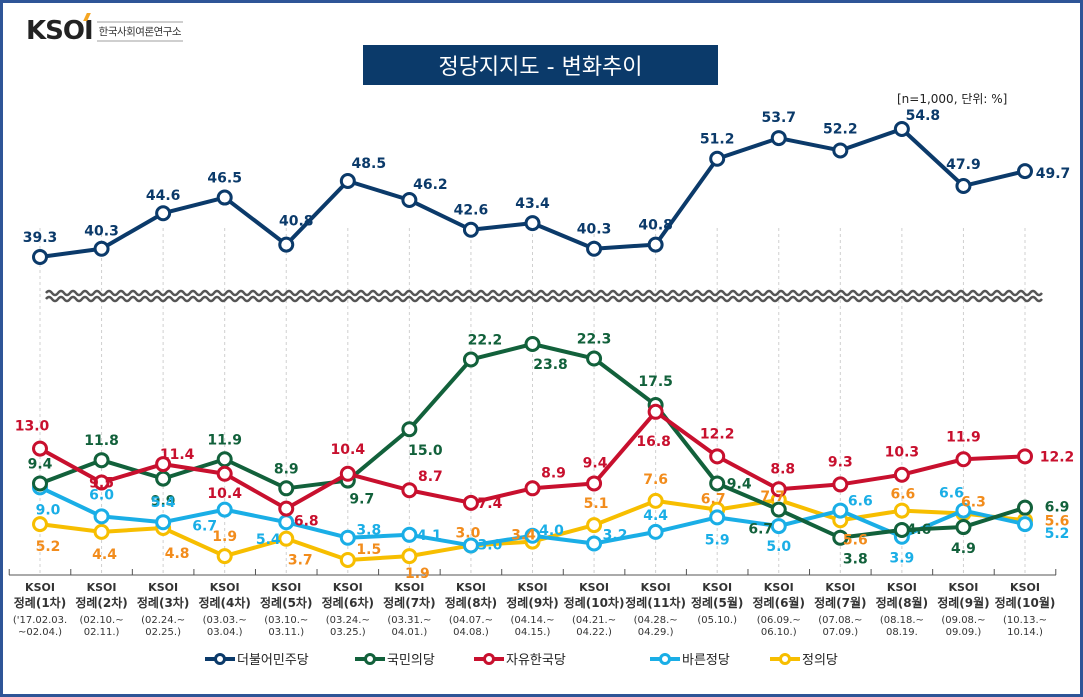 The height and width of the screenshot is (697, 1083). Describe the element at coordinates (224, 537) in the screenshot. I see `data-label-jeongui: 1.9` at that location.